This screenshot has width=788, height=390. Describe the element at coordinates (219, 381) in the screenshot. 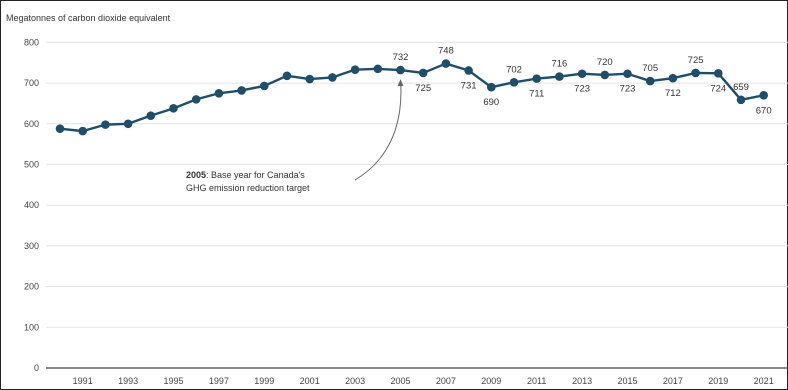

I see `x-tick-label: 1997` at that location.